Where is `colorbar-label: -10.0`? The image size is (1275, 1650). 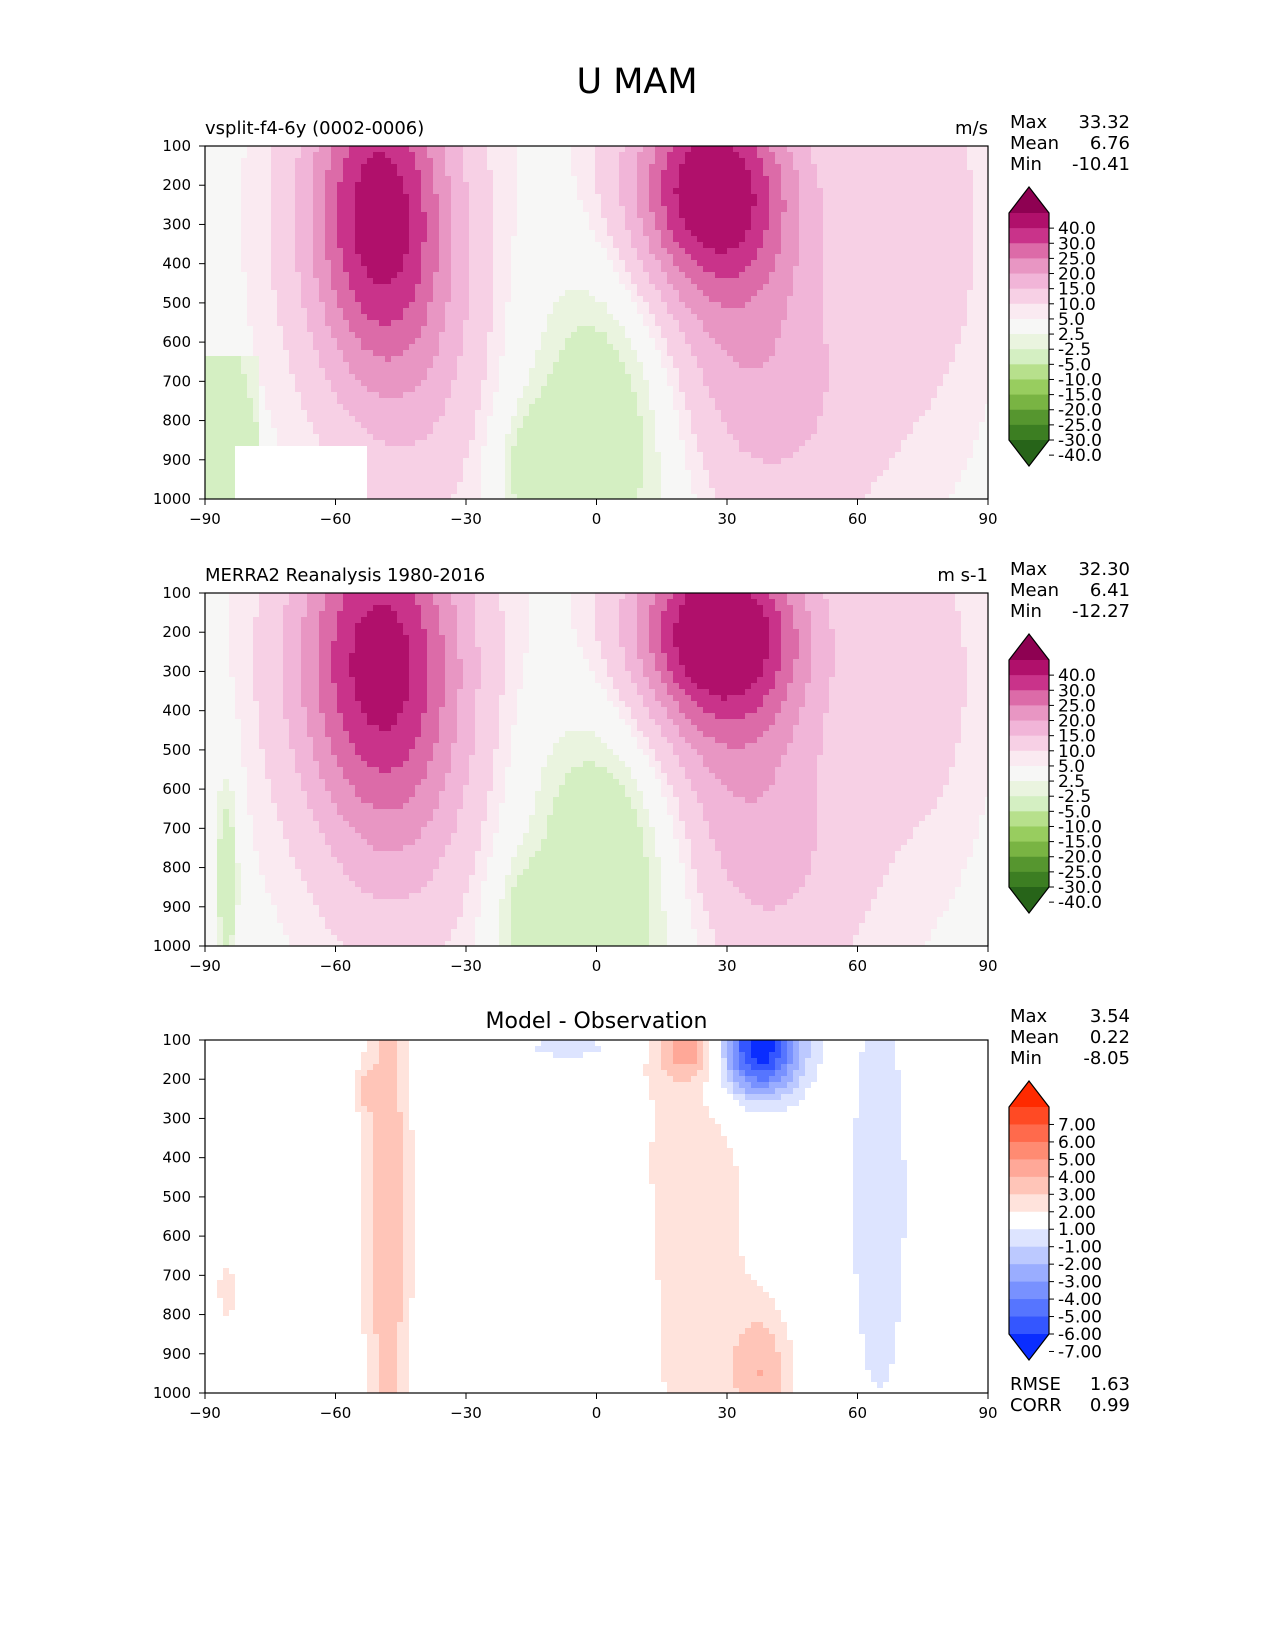 colorbar-label: -10.0 is located at coordinates (1080, 380).